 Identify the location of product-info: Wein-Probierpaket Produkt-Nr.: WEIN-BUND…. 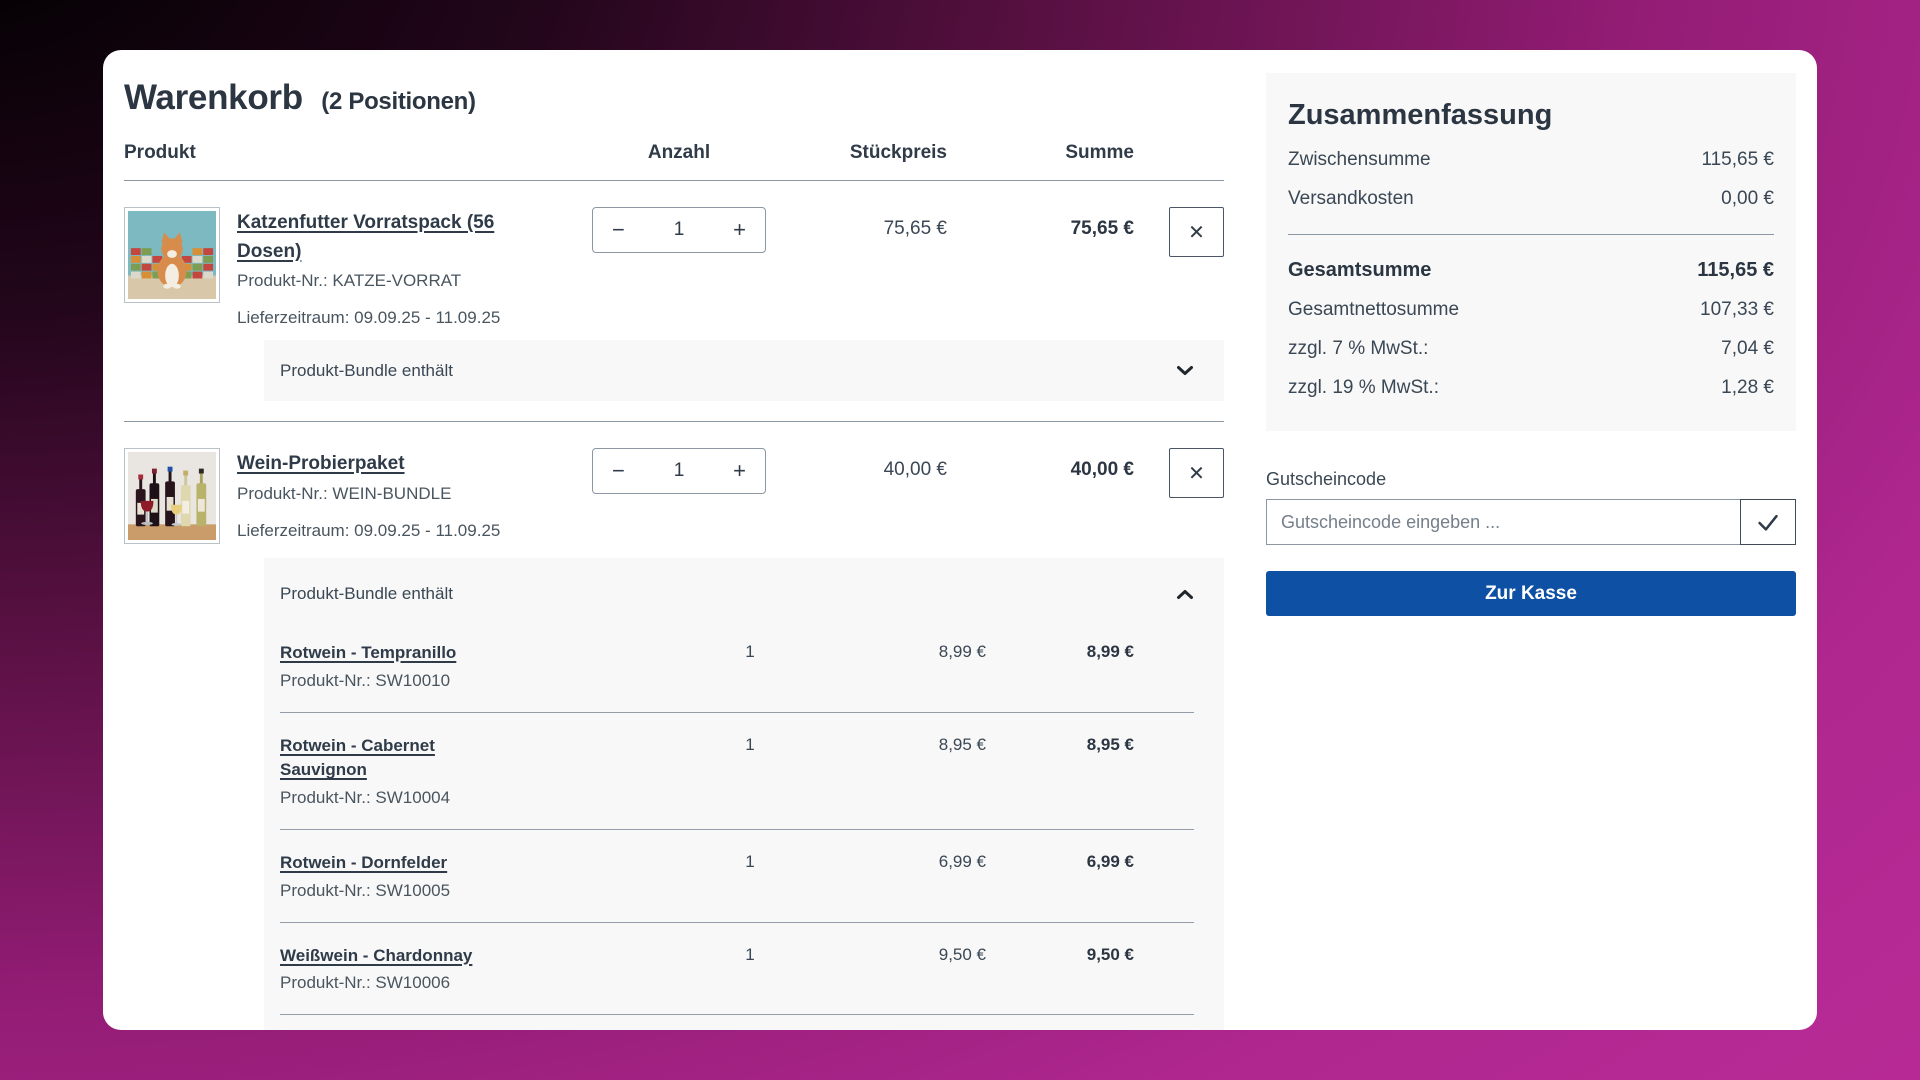
(368, 496).